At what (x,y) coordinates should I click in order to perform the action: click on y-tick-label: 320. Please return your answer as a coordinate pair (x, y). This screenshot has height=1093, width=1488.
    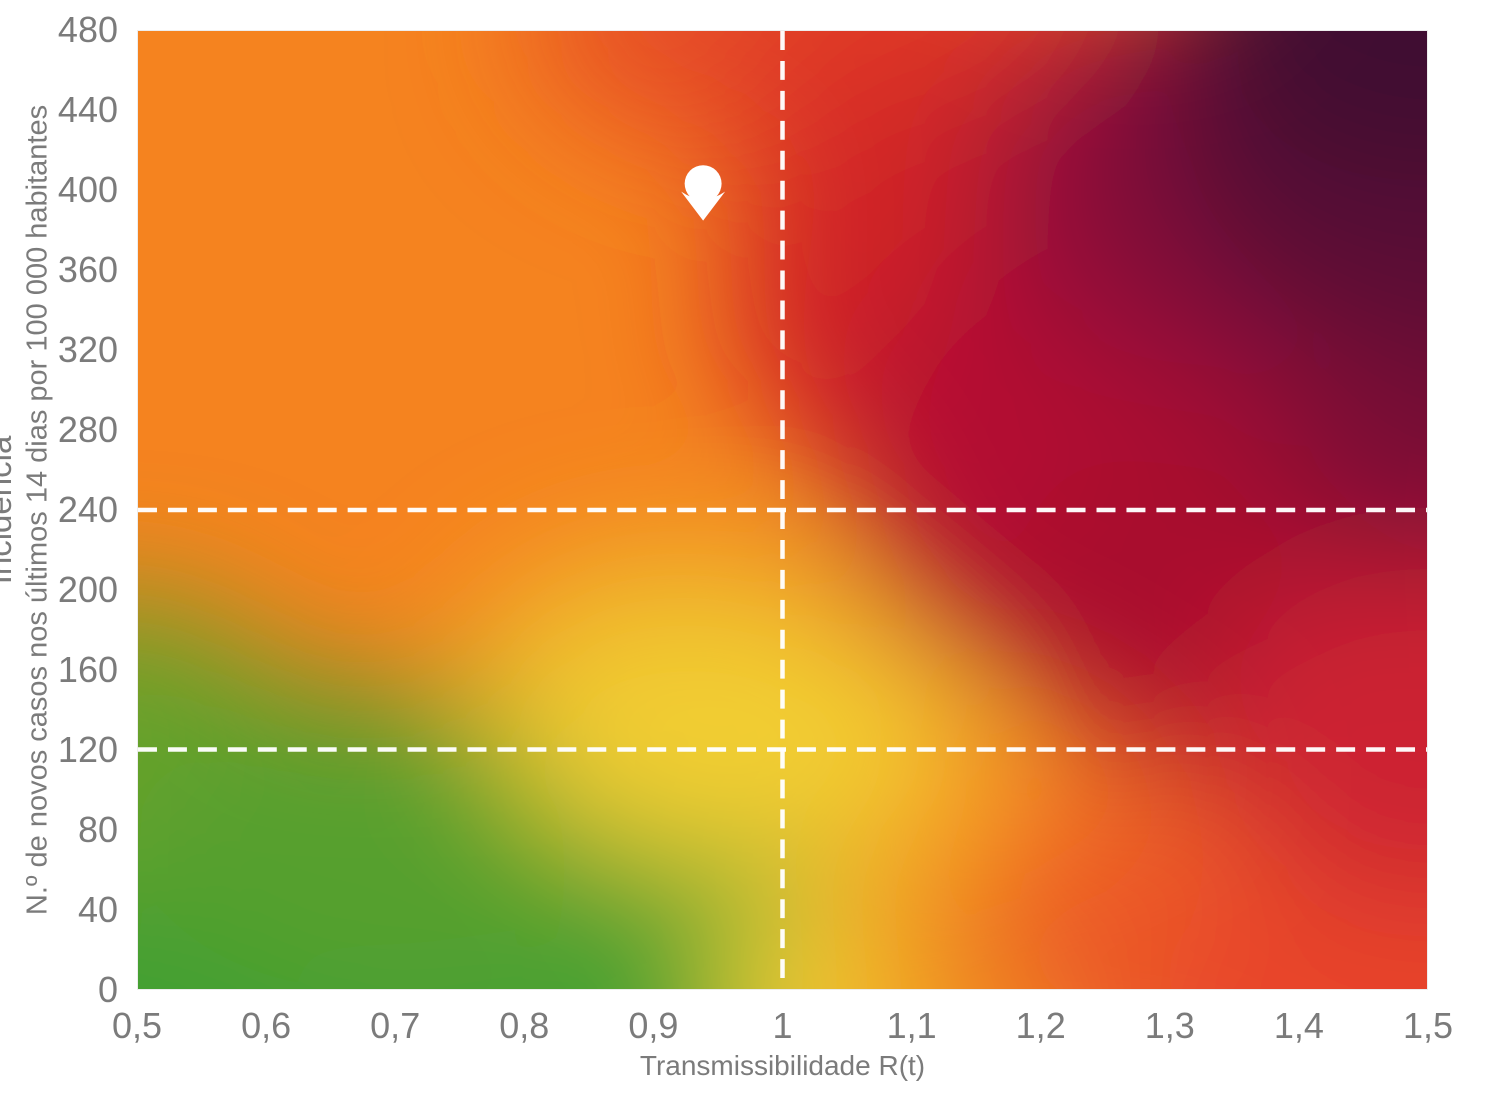
    Looking at the image, I should click on (87, 349).